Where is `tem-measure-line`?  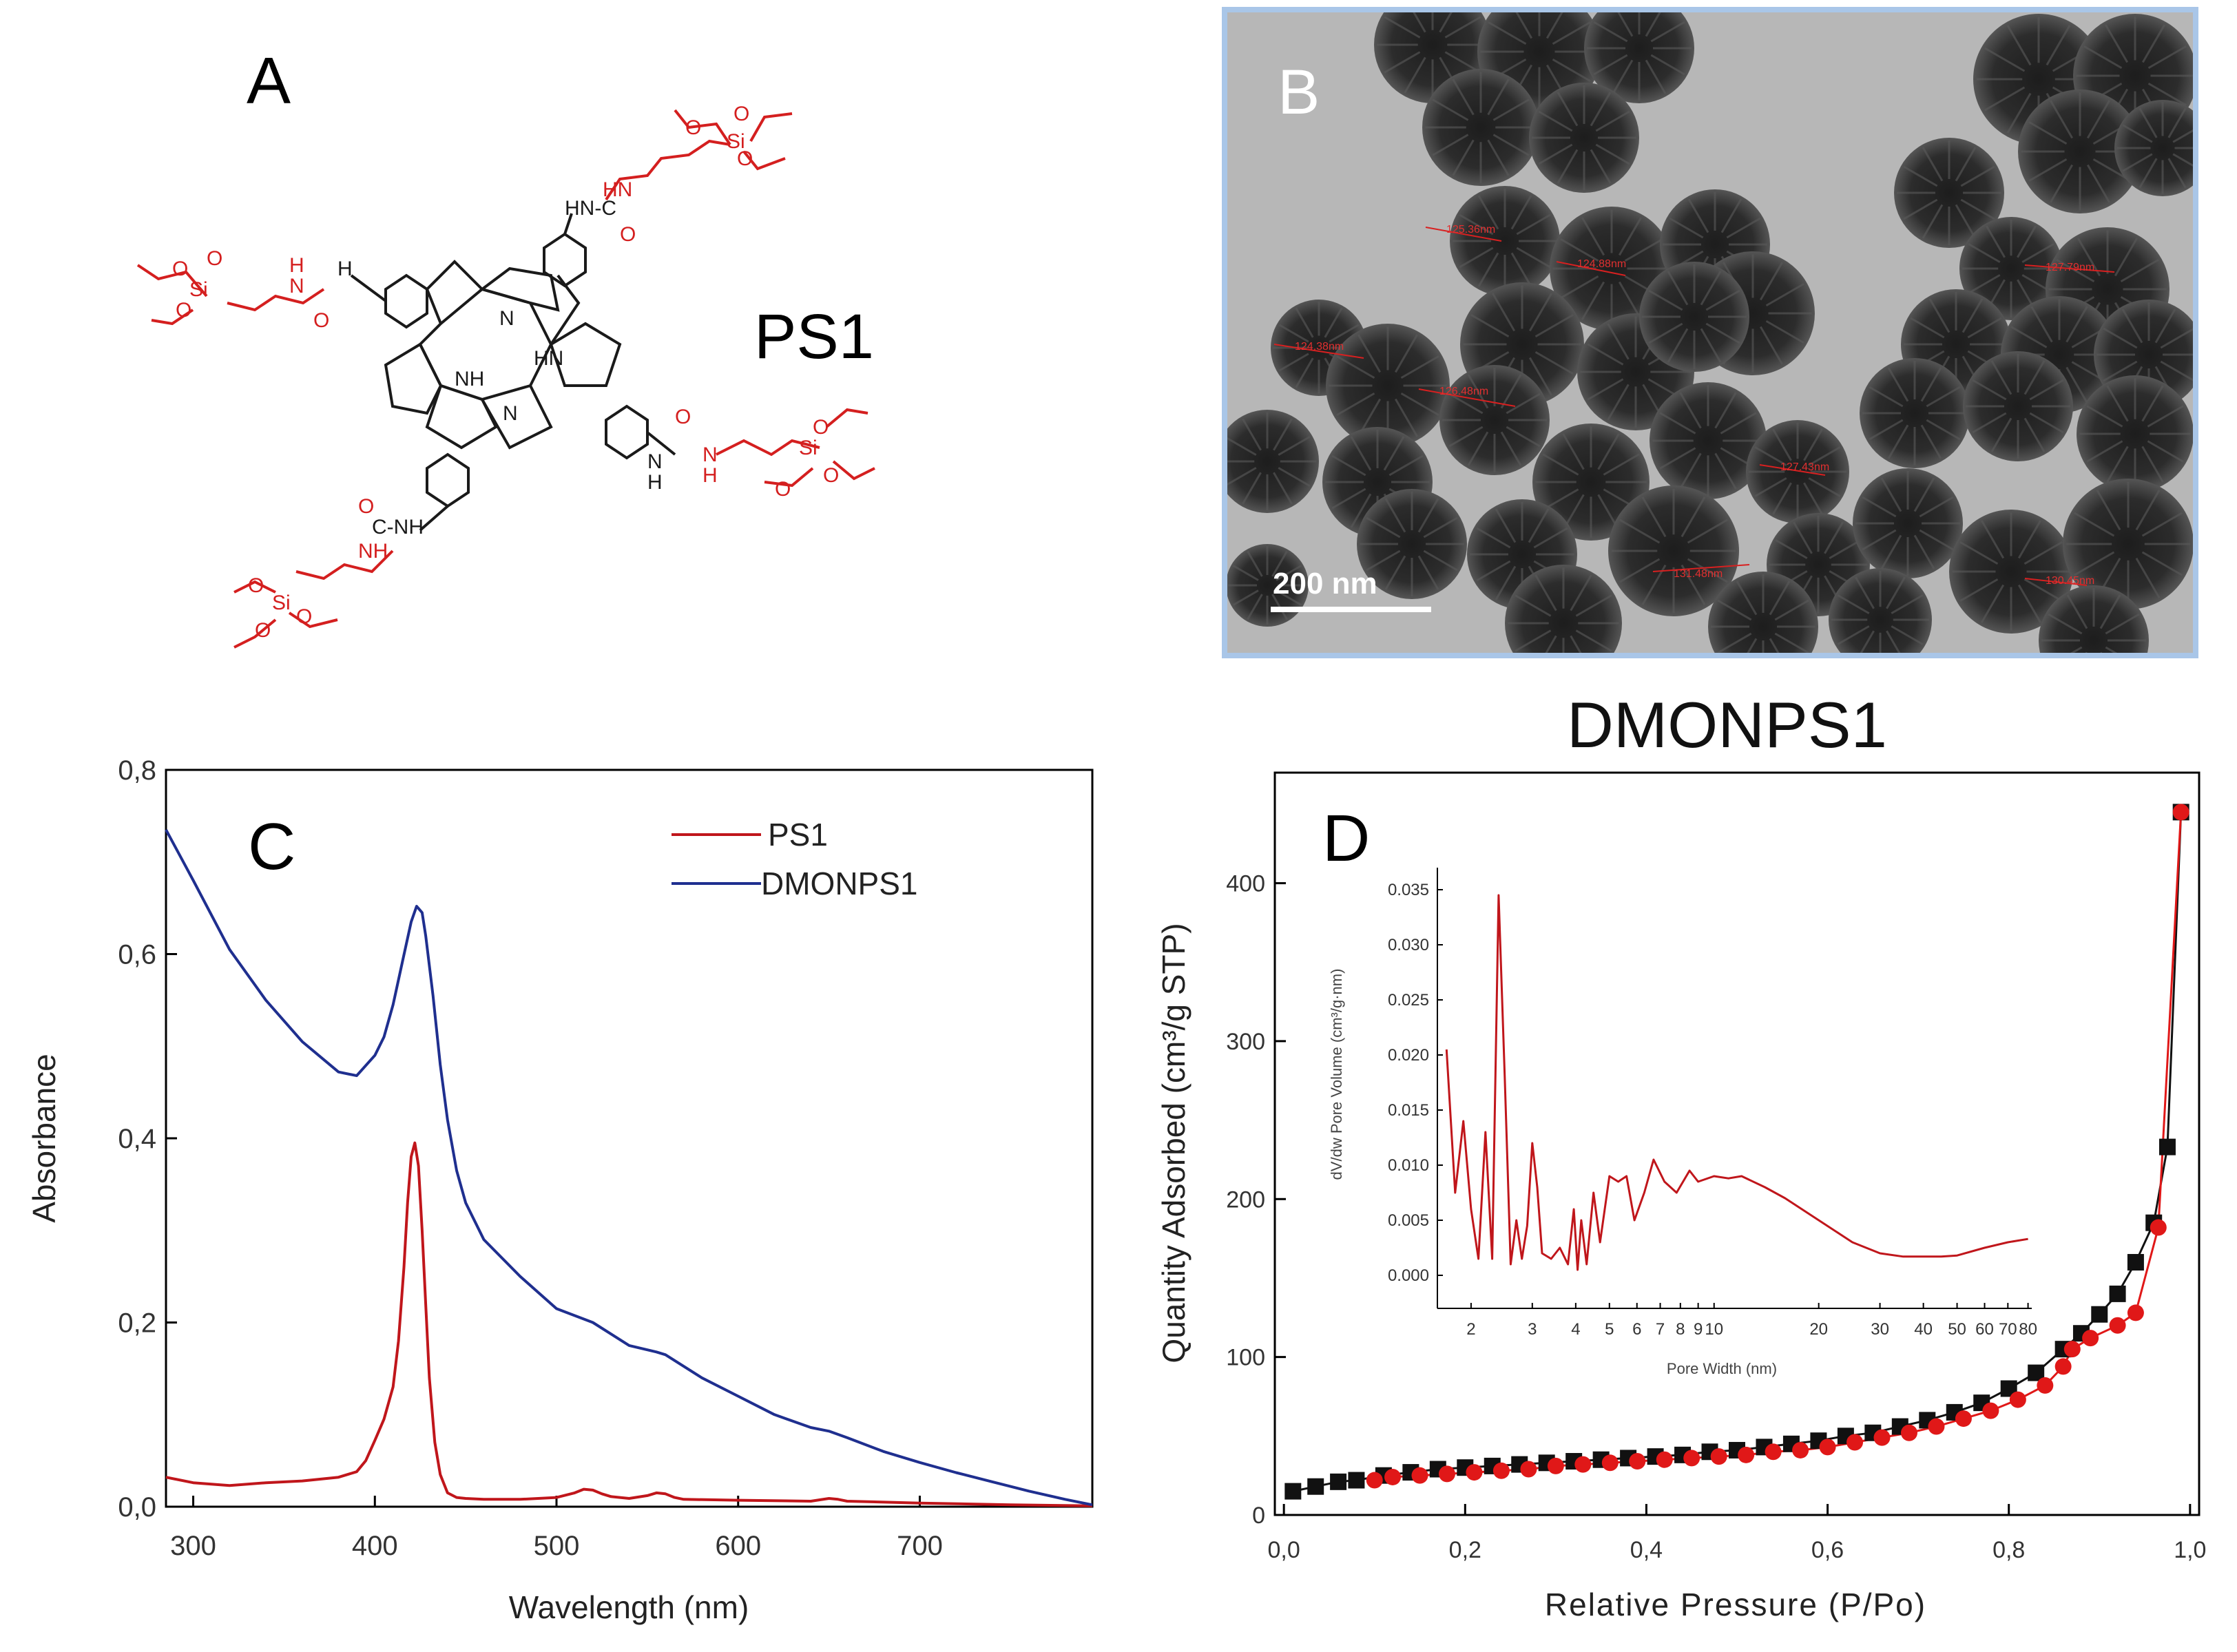
tem-measure-line is located at coordinates (2056, 582).